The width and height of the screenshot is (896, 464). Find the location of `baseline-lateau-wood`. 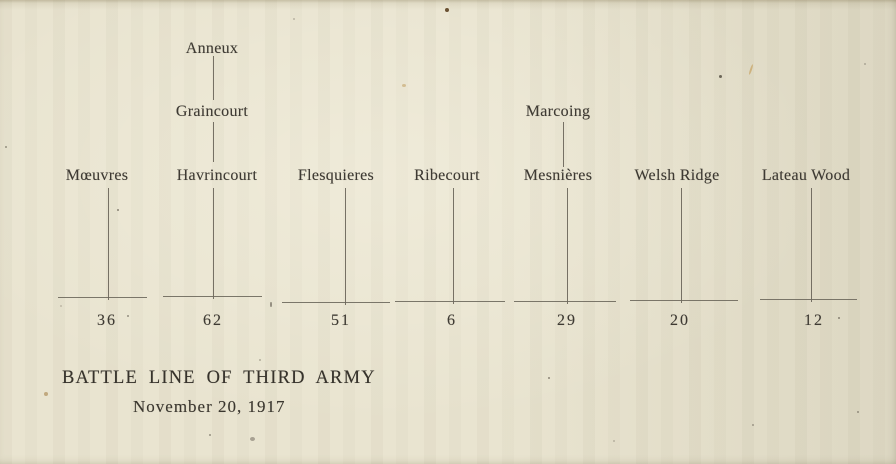

baseline-lateau-wood is located at coordinates (808, 300).